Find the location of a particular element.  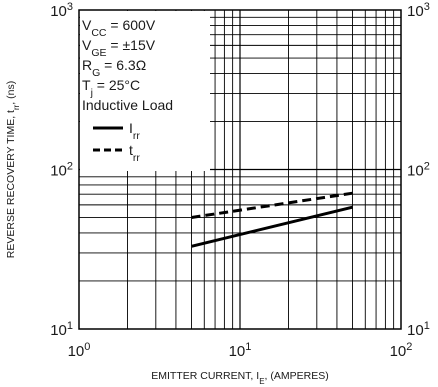

y-tick-label-right: 10³ is located at coordinates (418, 10).